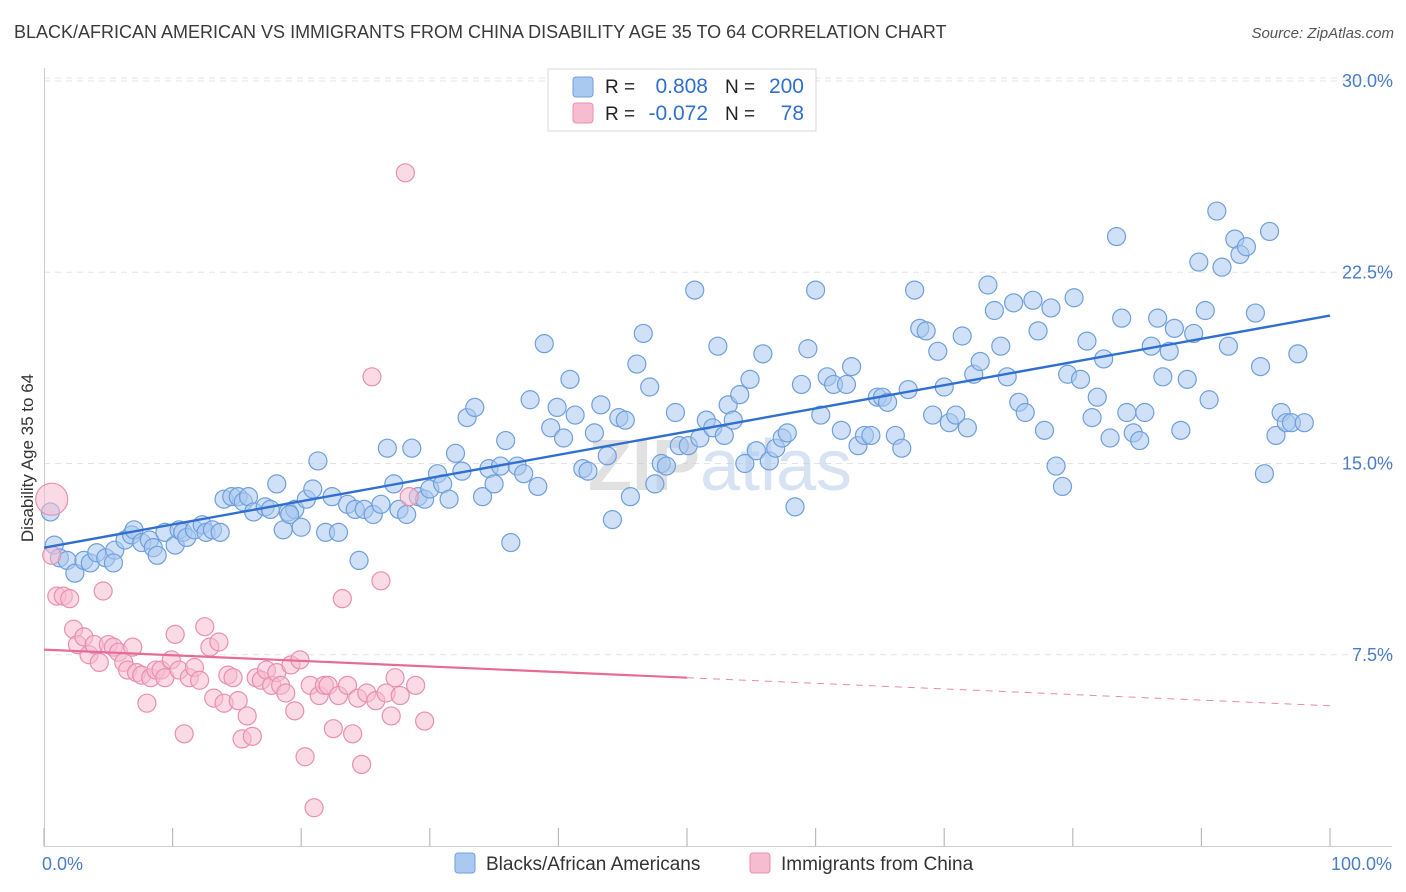 Image resolution: width=1406 pixels, height=892 pixels. I want to click on legend-swatch-blue, so click(583, 87).